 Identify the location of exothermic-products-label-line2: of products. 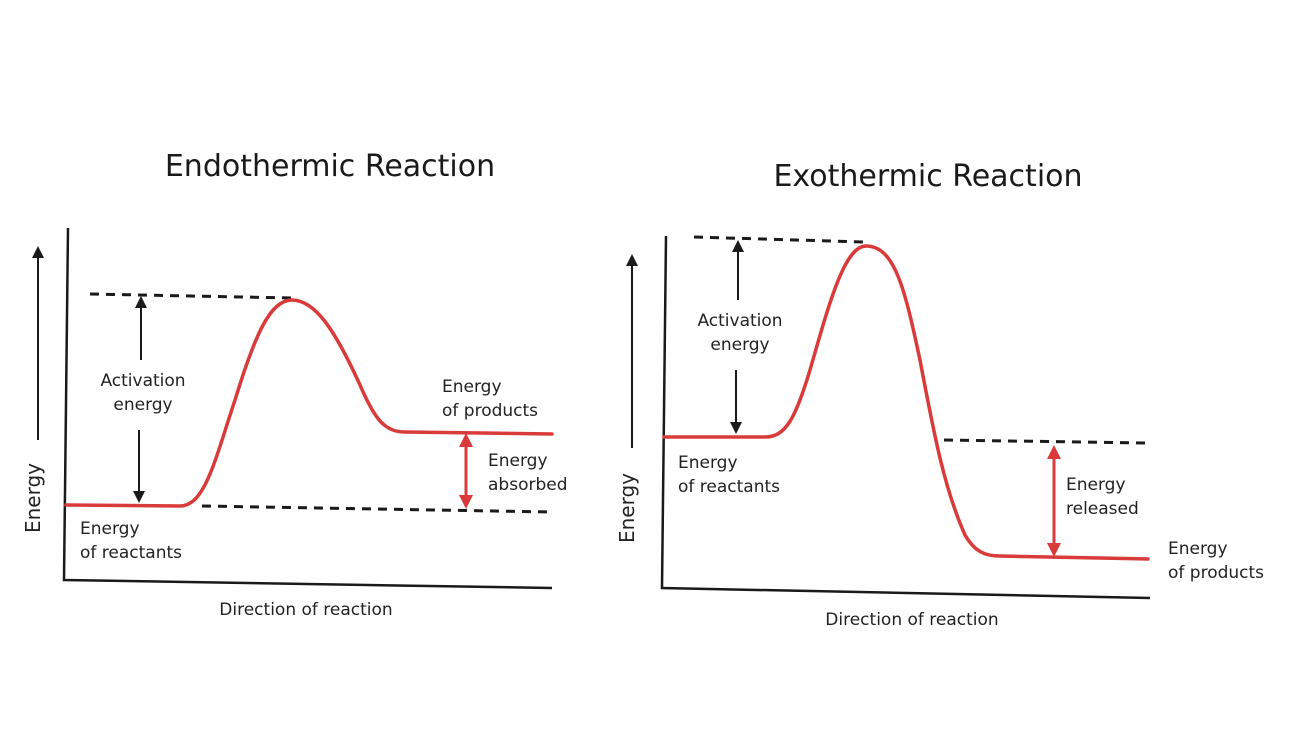
(1216, 573).